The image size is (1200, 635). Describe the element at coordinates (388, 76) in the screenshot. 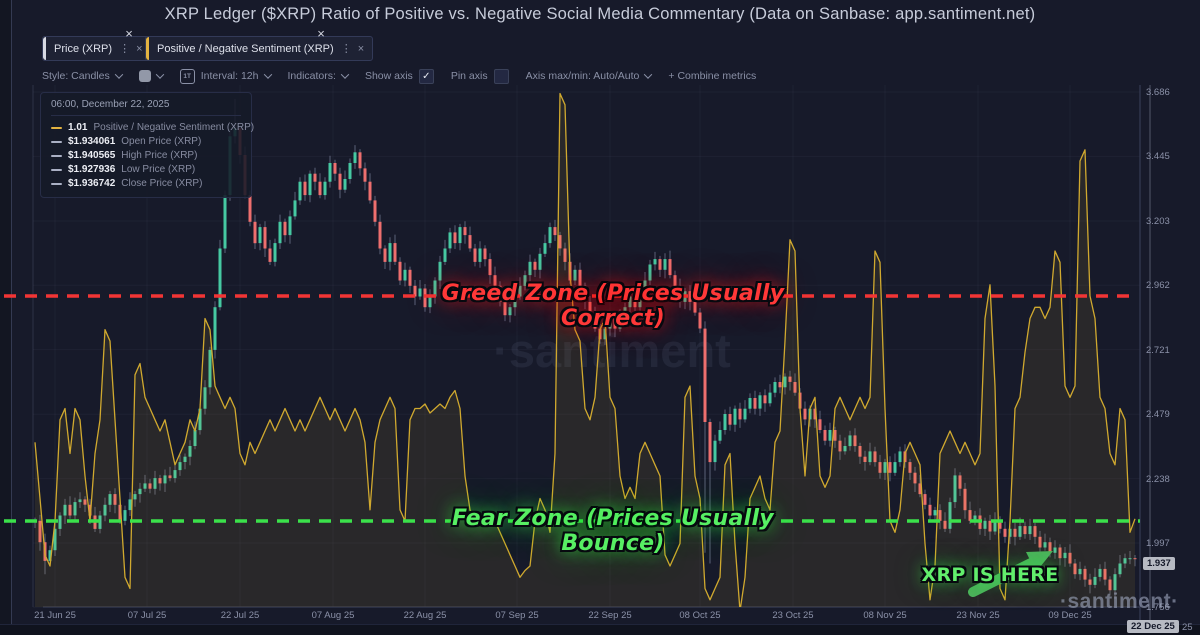

I see `show-axis-label: Show axis` at that location.